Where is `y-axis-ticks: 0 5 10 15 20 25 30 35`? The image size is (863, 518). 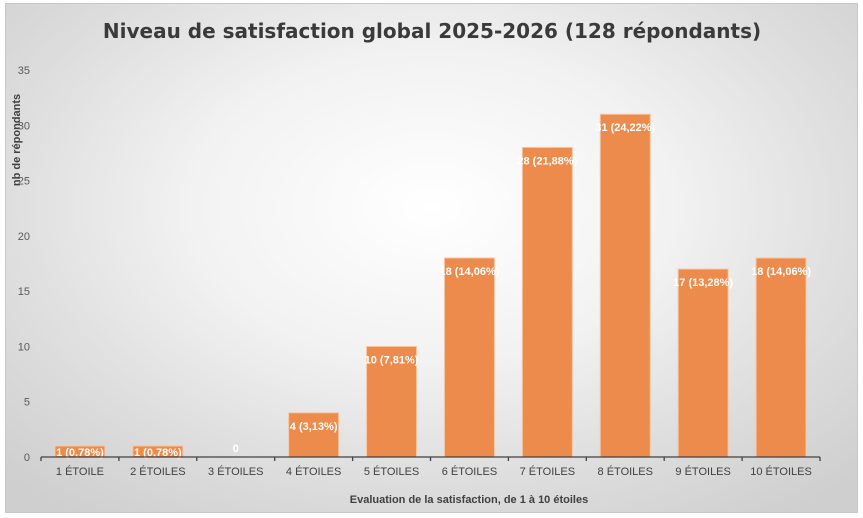 y-axis-ticks: 0 5 10 15 20 25 30 35 is located at coordinates (24, 264).